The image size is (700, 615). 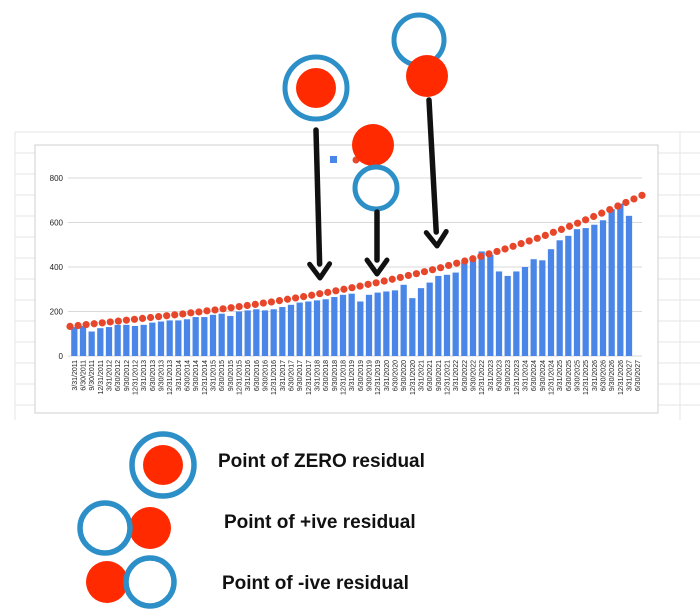 What do you see at coordinates (57, 178) in the screenshot?
I see `y-tick-label: 800` at bounding box center [57, 178].